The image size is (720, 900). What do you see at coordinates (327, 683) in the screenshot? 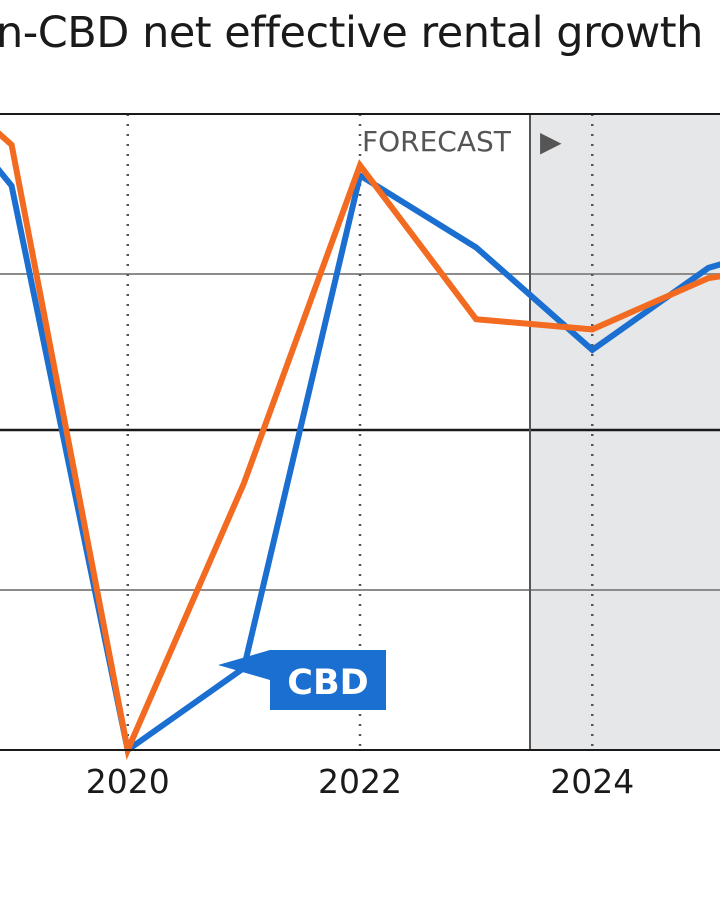
I see `cbd-label-text: CBD` at bounding box center [327, 683].